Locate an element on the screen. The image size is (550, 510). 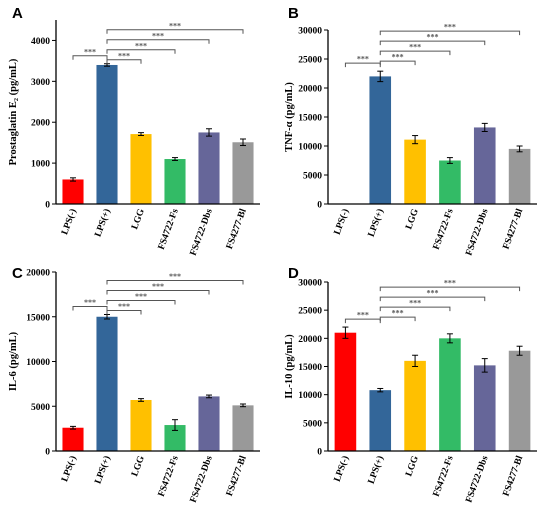
panel-letter: C is located at coordinates (17, 273).